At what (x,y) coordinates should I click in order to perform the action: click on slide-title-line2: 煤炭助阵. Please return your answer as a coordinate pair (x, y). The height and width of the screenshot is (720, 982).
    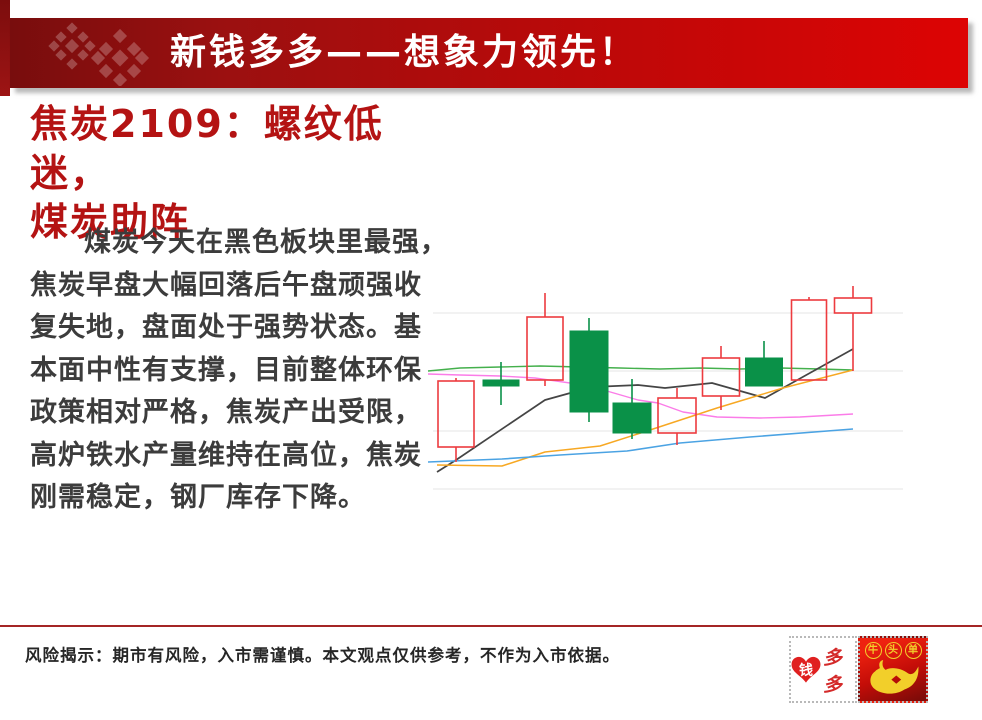
    Looking at the image, I should click on (110, 222).